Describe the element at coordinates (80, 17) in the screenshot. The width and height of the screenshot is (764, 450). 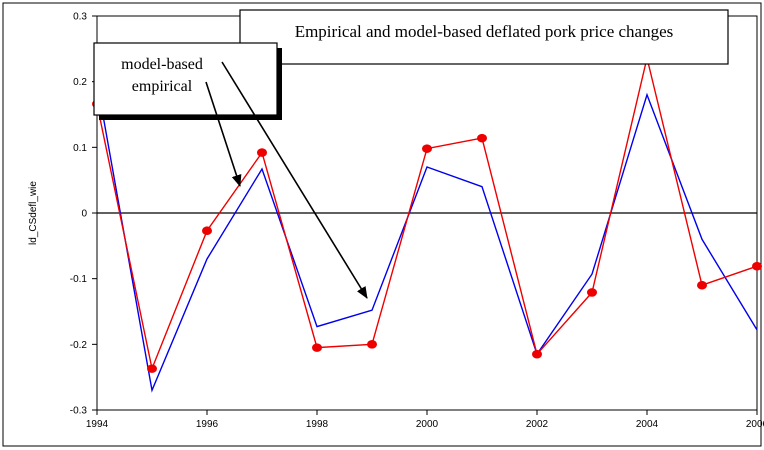
I see `y-tick-label: 0.3` at that location.